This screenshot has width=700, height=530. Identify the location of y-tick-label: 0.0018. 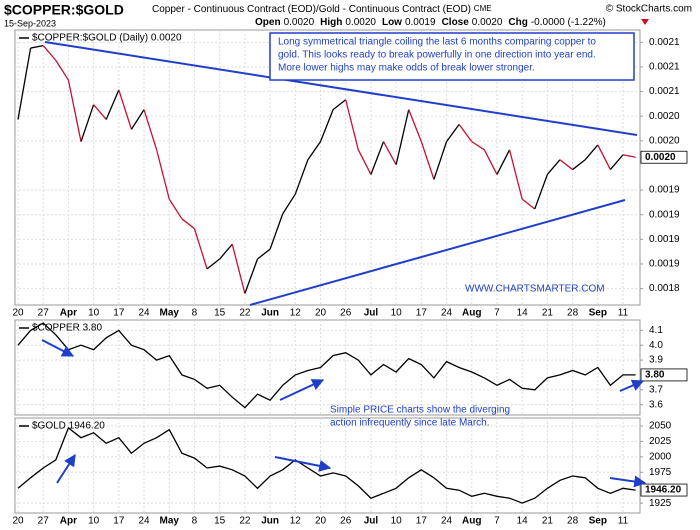
(664, 288).